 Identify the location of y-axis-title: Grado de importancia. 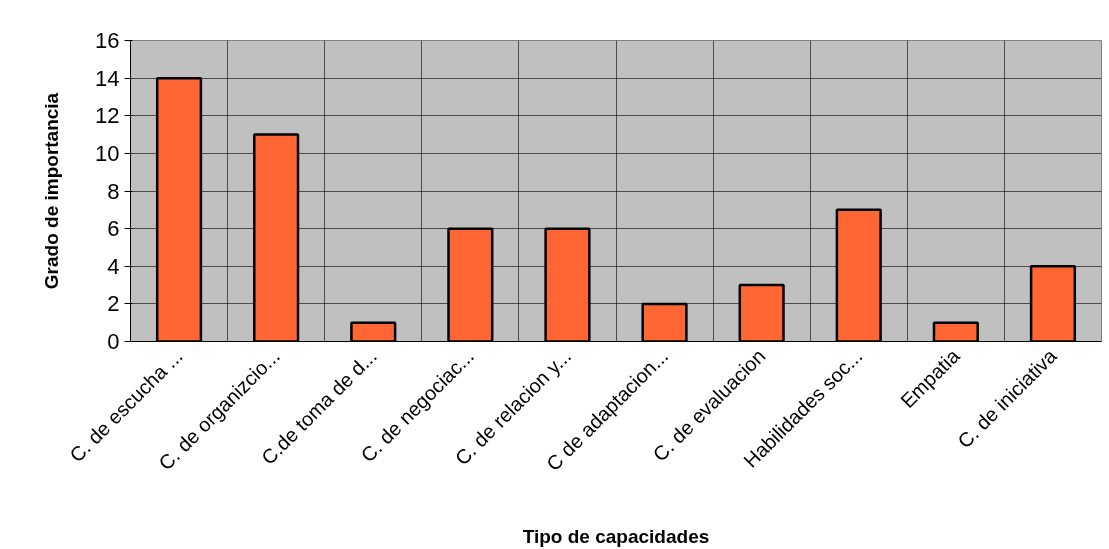
(52, 191).